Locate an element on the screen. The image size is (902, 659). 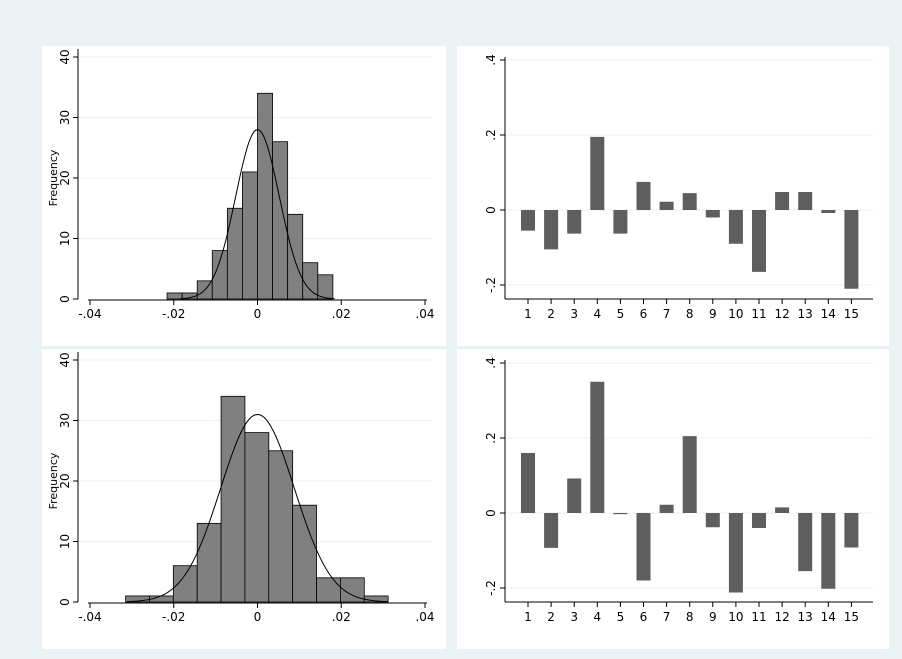
x-tick-label: -.04 is located at coordinates (89, 314).